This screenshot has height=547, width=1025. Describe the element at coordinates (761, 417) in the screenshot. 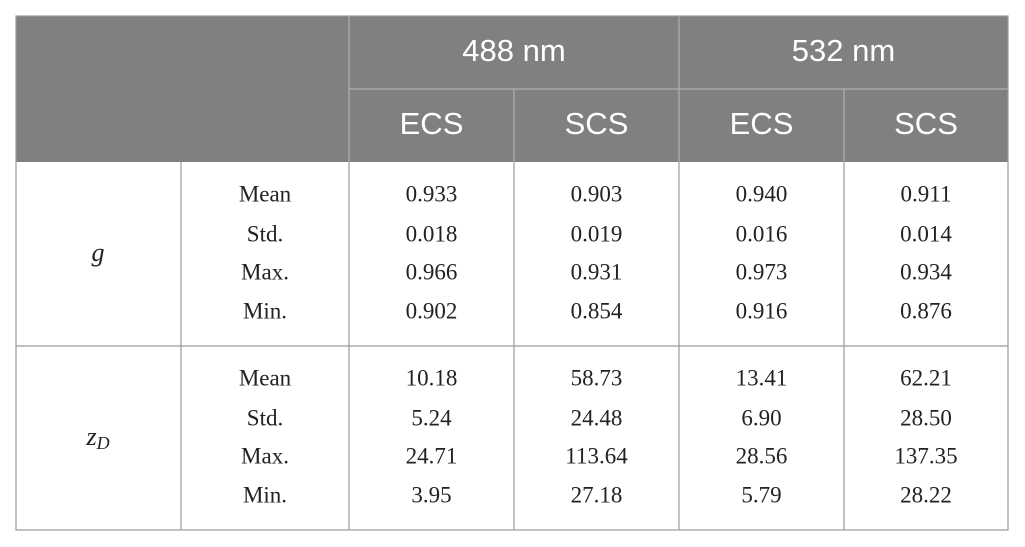

I see `cell-value: 6.90` at that location.